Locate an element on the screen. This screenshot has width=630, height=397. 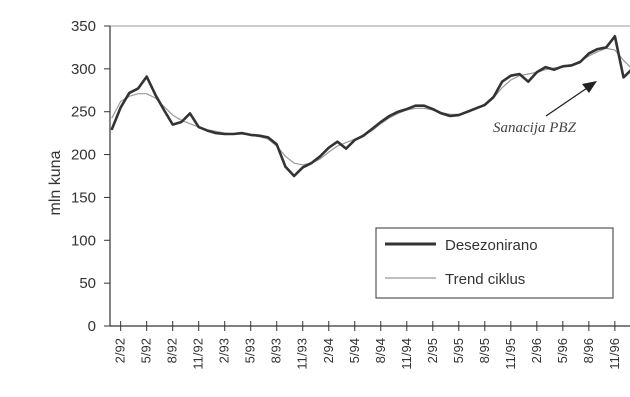
legend-label-desezonirano: Desezonirano is located at coordinates (491, 245).